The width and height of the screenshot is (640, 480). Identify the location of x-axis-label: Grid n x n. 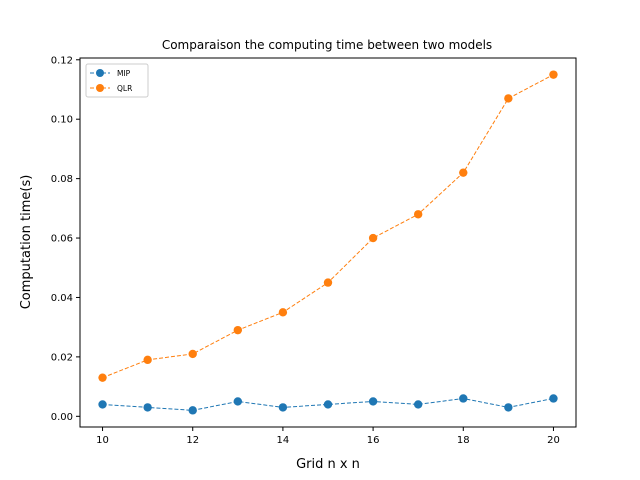
(328, 464).